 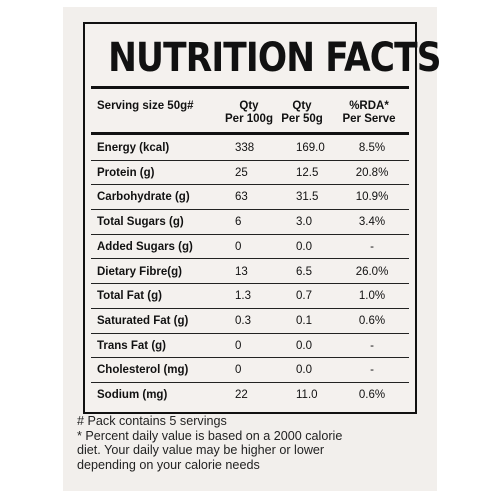 What do you see at coordinates (145, 246) in the screenshot?
I see `nutrient-name: Added Sugars (g)` at bounding box center [145, 246].